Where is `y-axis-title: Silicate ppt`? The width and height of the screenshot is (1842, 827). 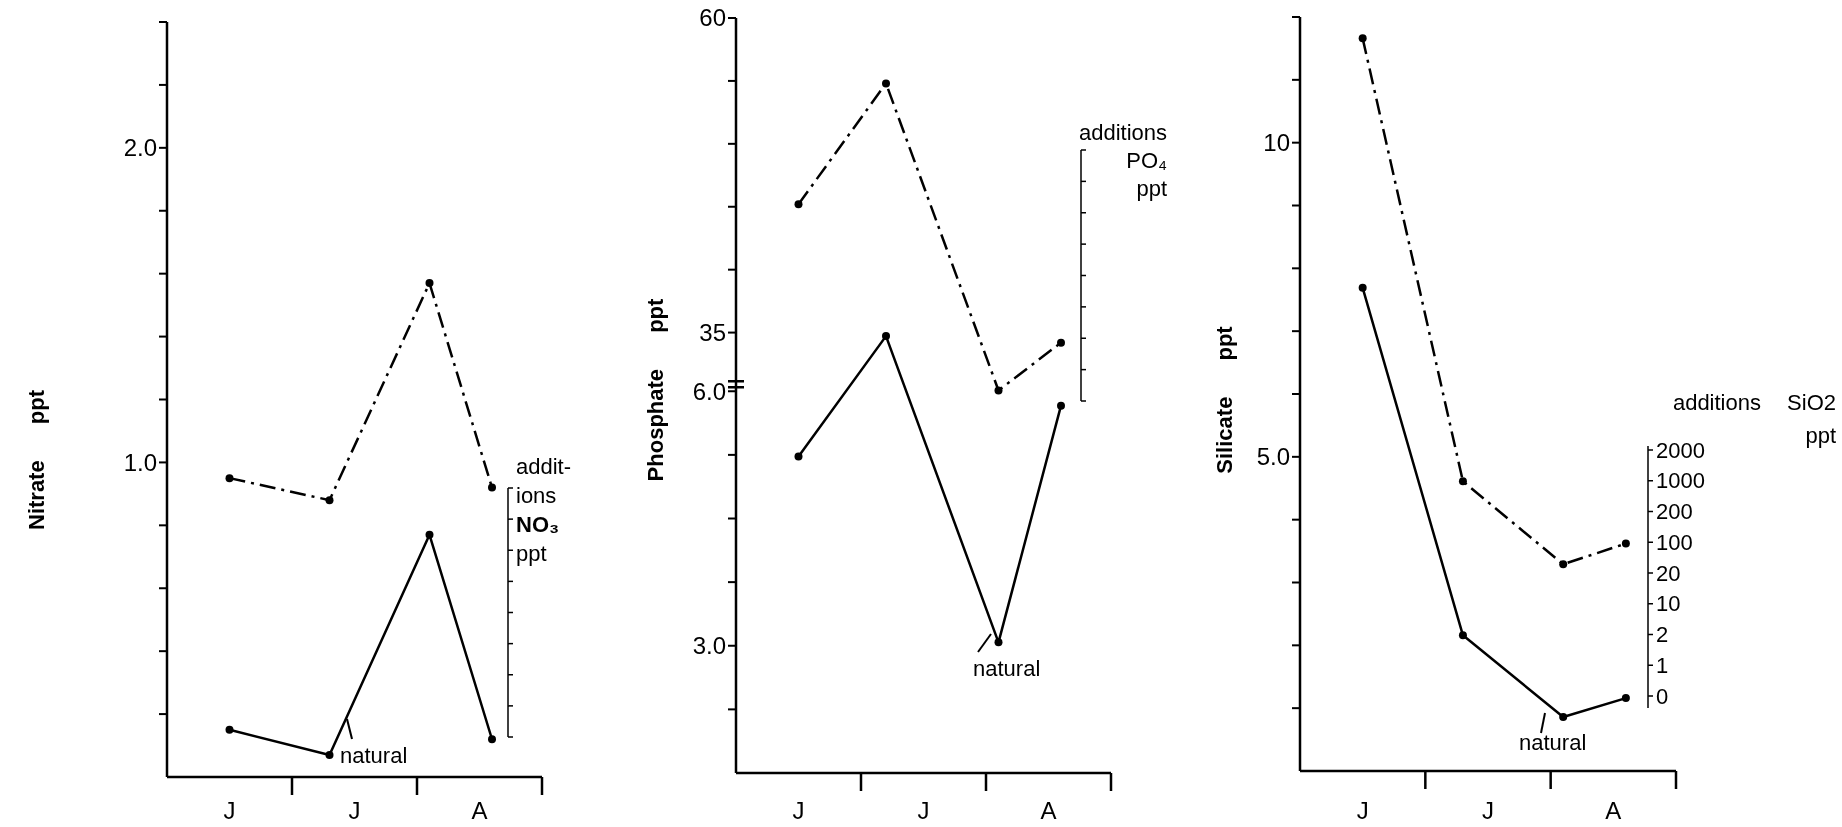
y-axis-title: Silicate ppt is located at coordinates (1224, 399).